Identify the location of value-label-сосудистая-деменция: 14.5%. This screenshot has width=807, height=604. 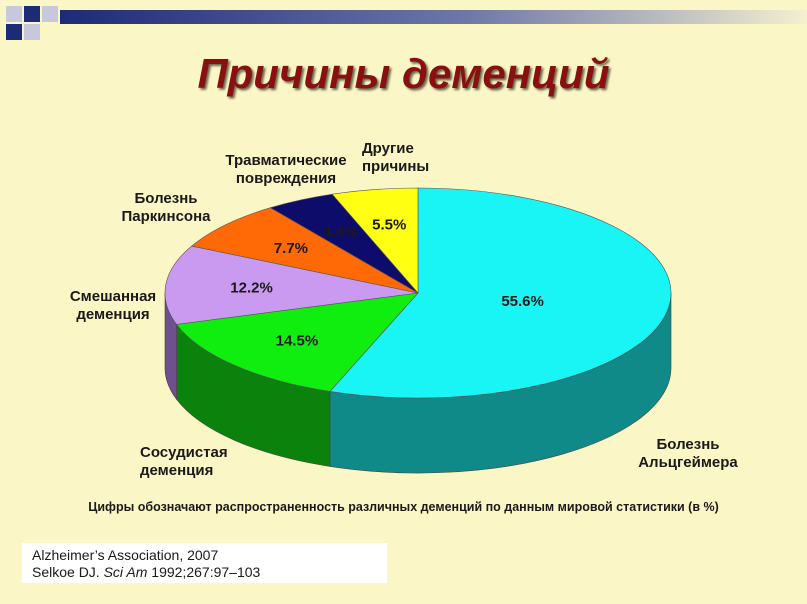
(297, 341).